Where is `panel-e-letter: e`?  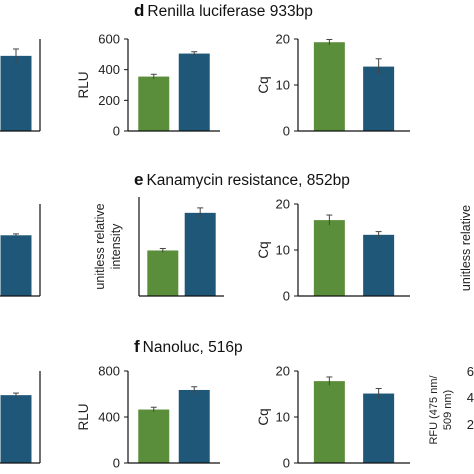
panel-e-letter: e is located at coordinates (139, 179).